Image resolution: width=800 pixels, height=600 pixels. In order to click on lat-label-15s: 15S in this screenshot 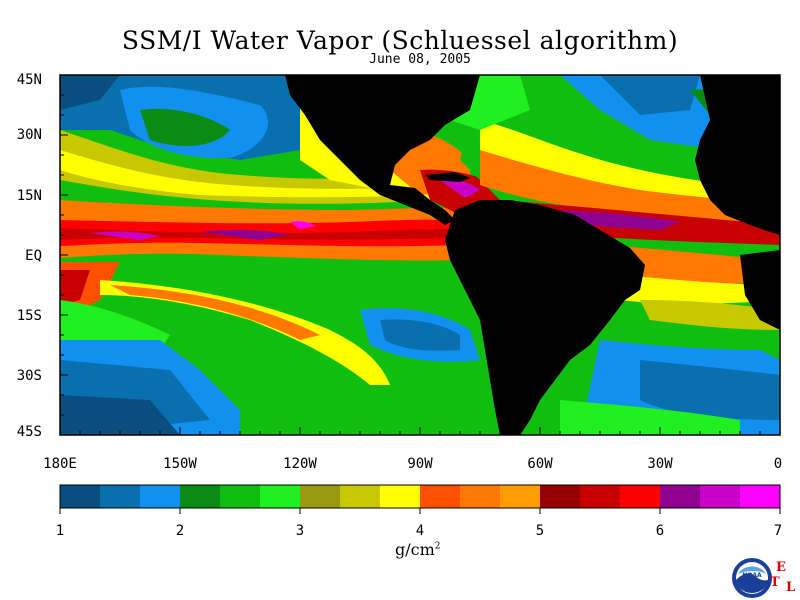, I will do `click(29, 316)`.